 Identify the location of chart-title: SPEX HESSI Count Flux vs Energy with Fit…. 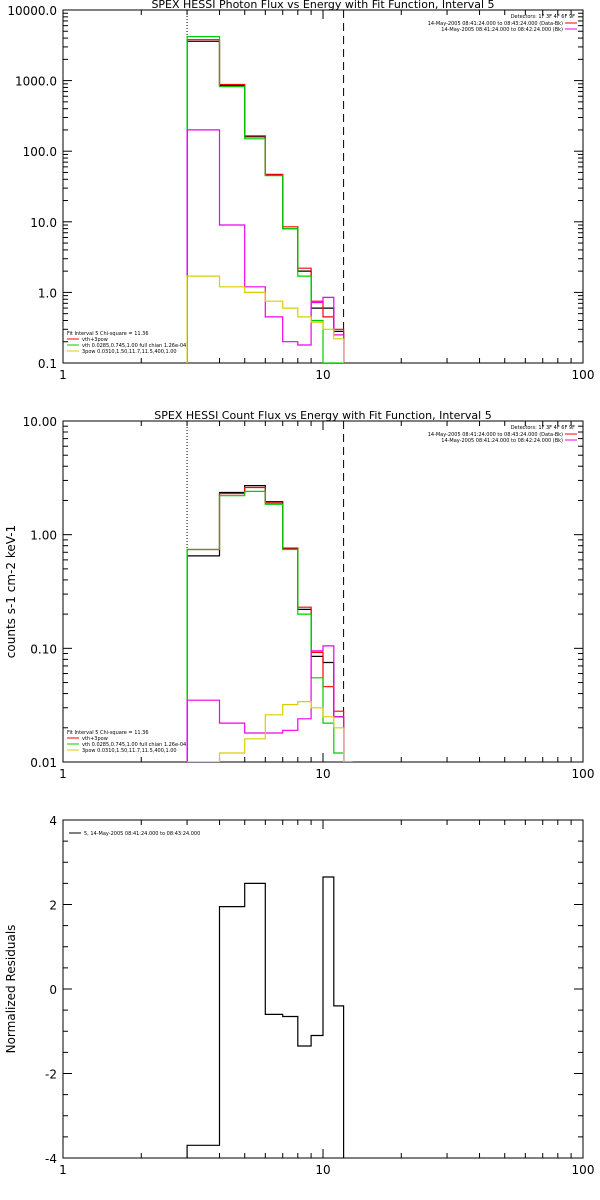
(322, 415).